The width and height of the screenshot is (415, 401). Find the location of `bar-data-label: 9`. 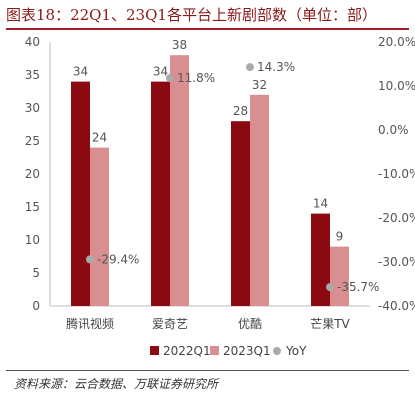

bar-data-label: 9 is located at coordinates (340, 237).